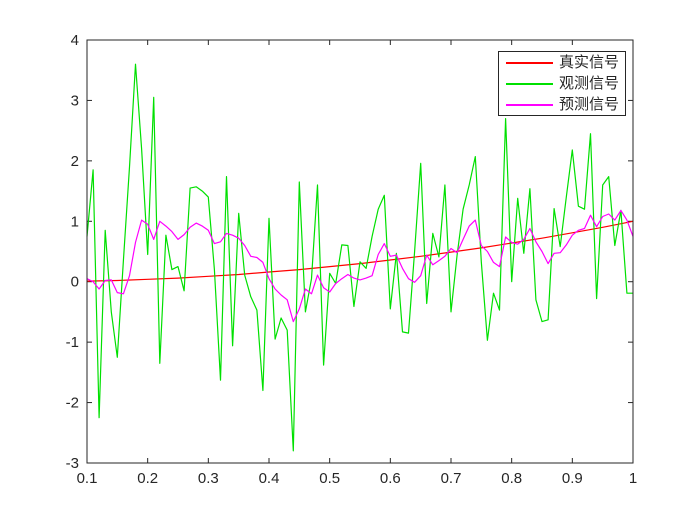  I want to click on y-tick-label: -2, so click(72, 403).